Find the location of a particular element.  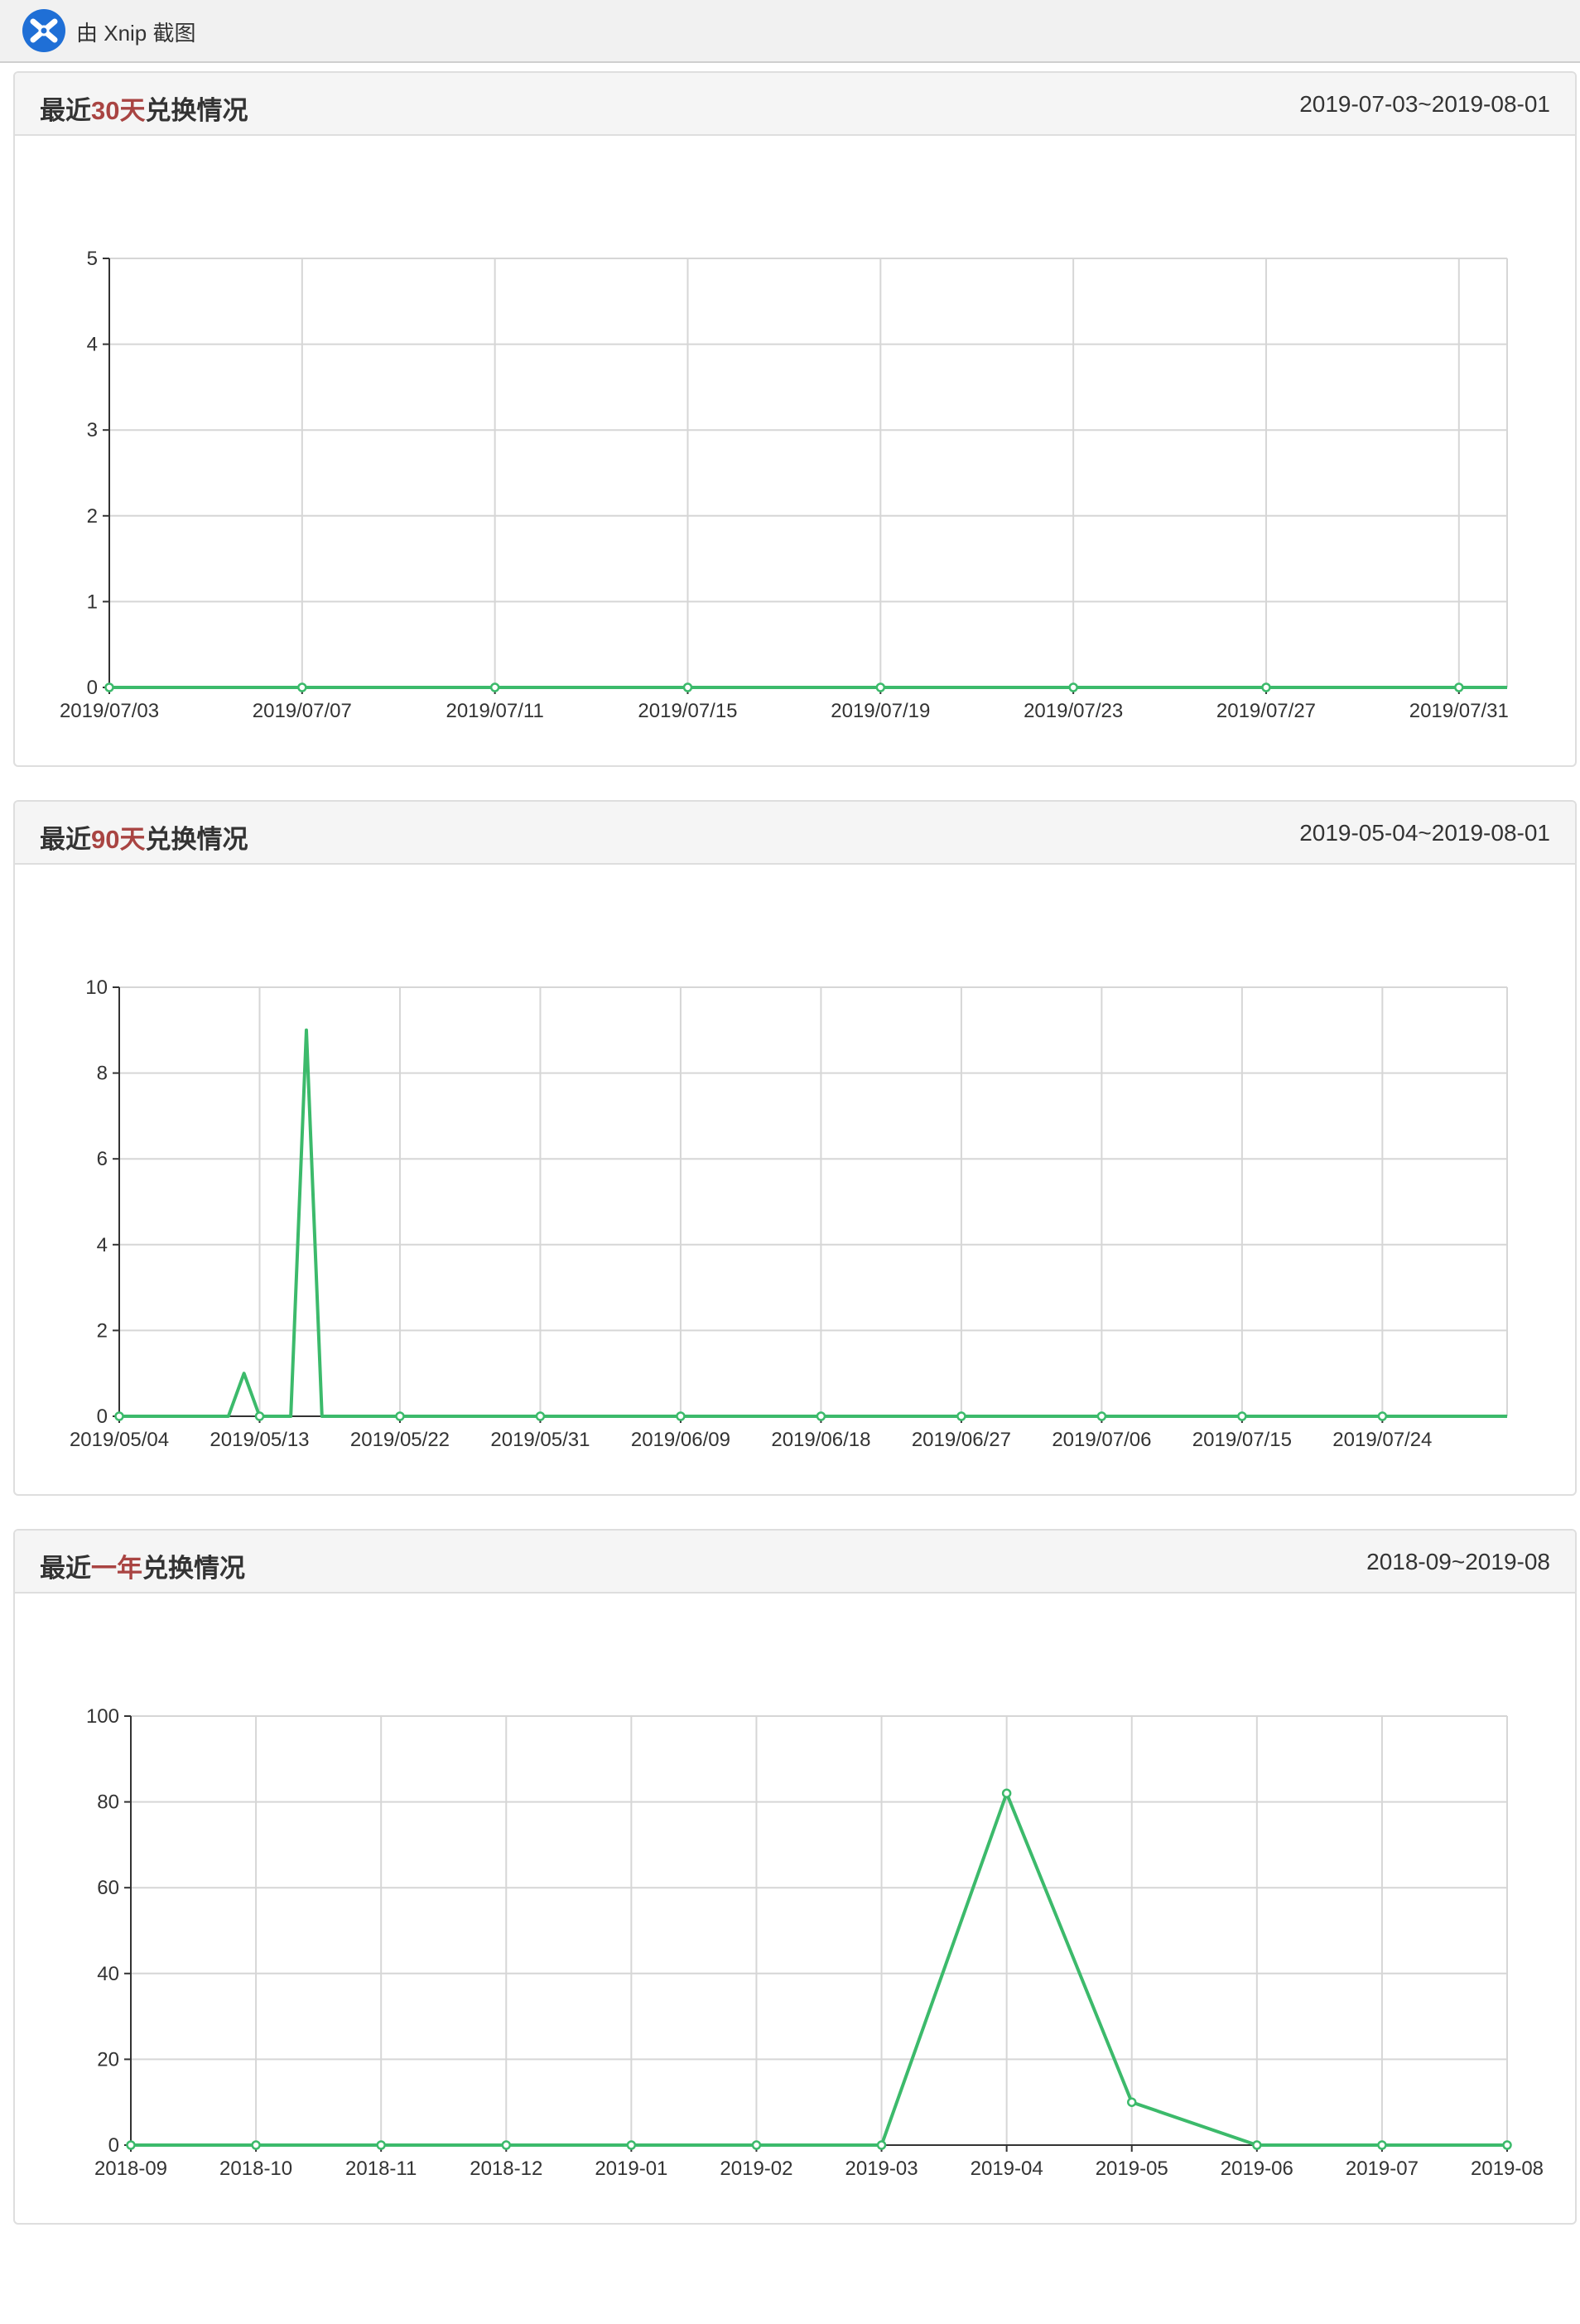

panel-header: 最近30天兑换情况 2019-07-03~2019-08-01 is located at coordinates (795, 105).